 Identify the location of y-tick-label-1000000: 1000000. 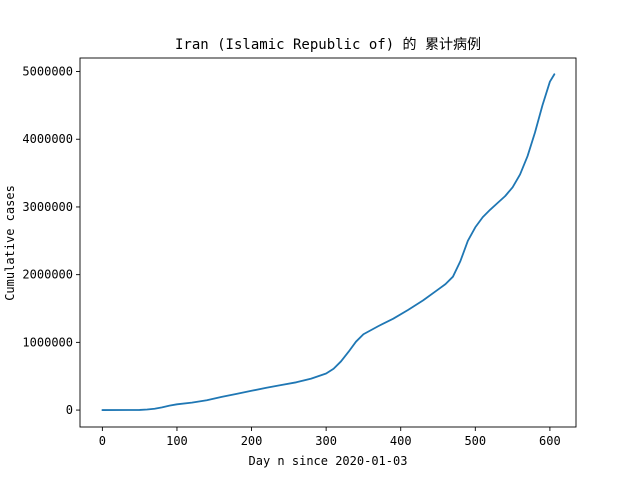
(47, 342).